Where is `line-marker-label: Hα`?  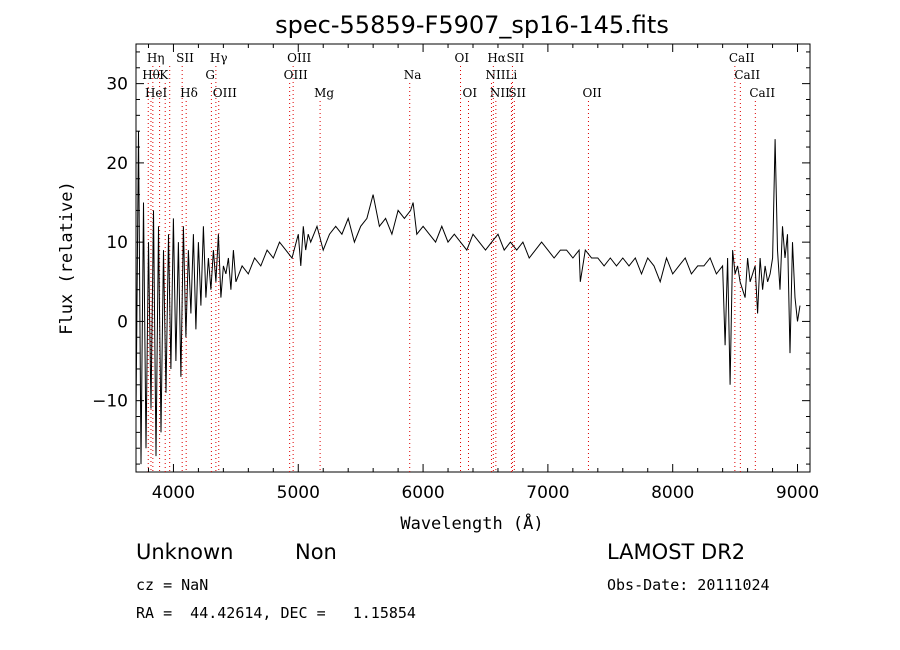 line-marker-label: Hα is located at coordinates (496, 58).